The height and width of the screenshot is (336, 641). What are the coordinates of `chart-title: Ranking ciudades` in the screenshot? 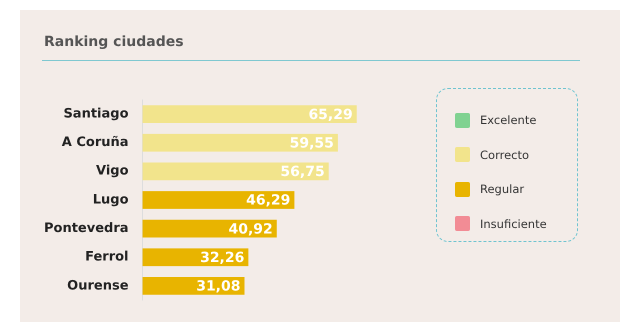 It's located at (114, 42).